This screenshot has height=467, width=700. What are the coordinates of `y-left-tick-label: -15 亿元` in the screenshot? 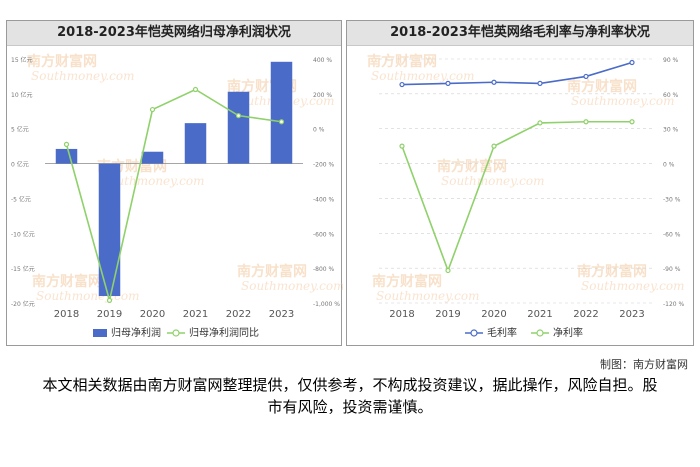 It's located at (23, 269).